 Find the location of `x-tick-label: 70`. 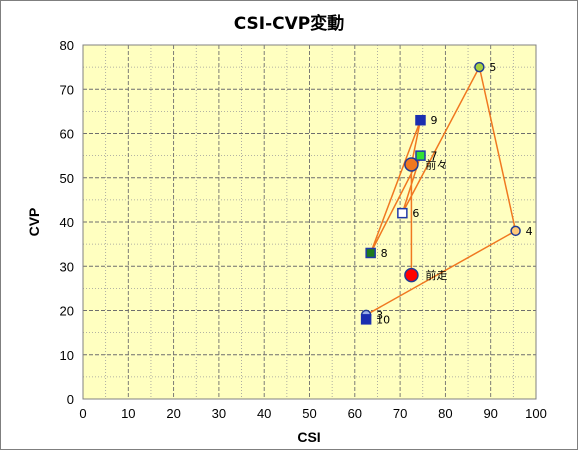

x-tick-label: 70 is located at coordinates (400, 413).